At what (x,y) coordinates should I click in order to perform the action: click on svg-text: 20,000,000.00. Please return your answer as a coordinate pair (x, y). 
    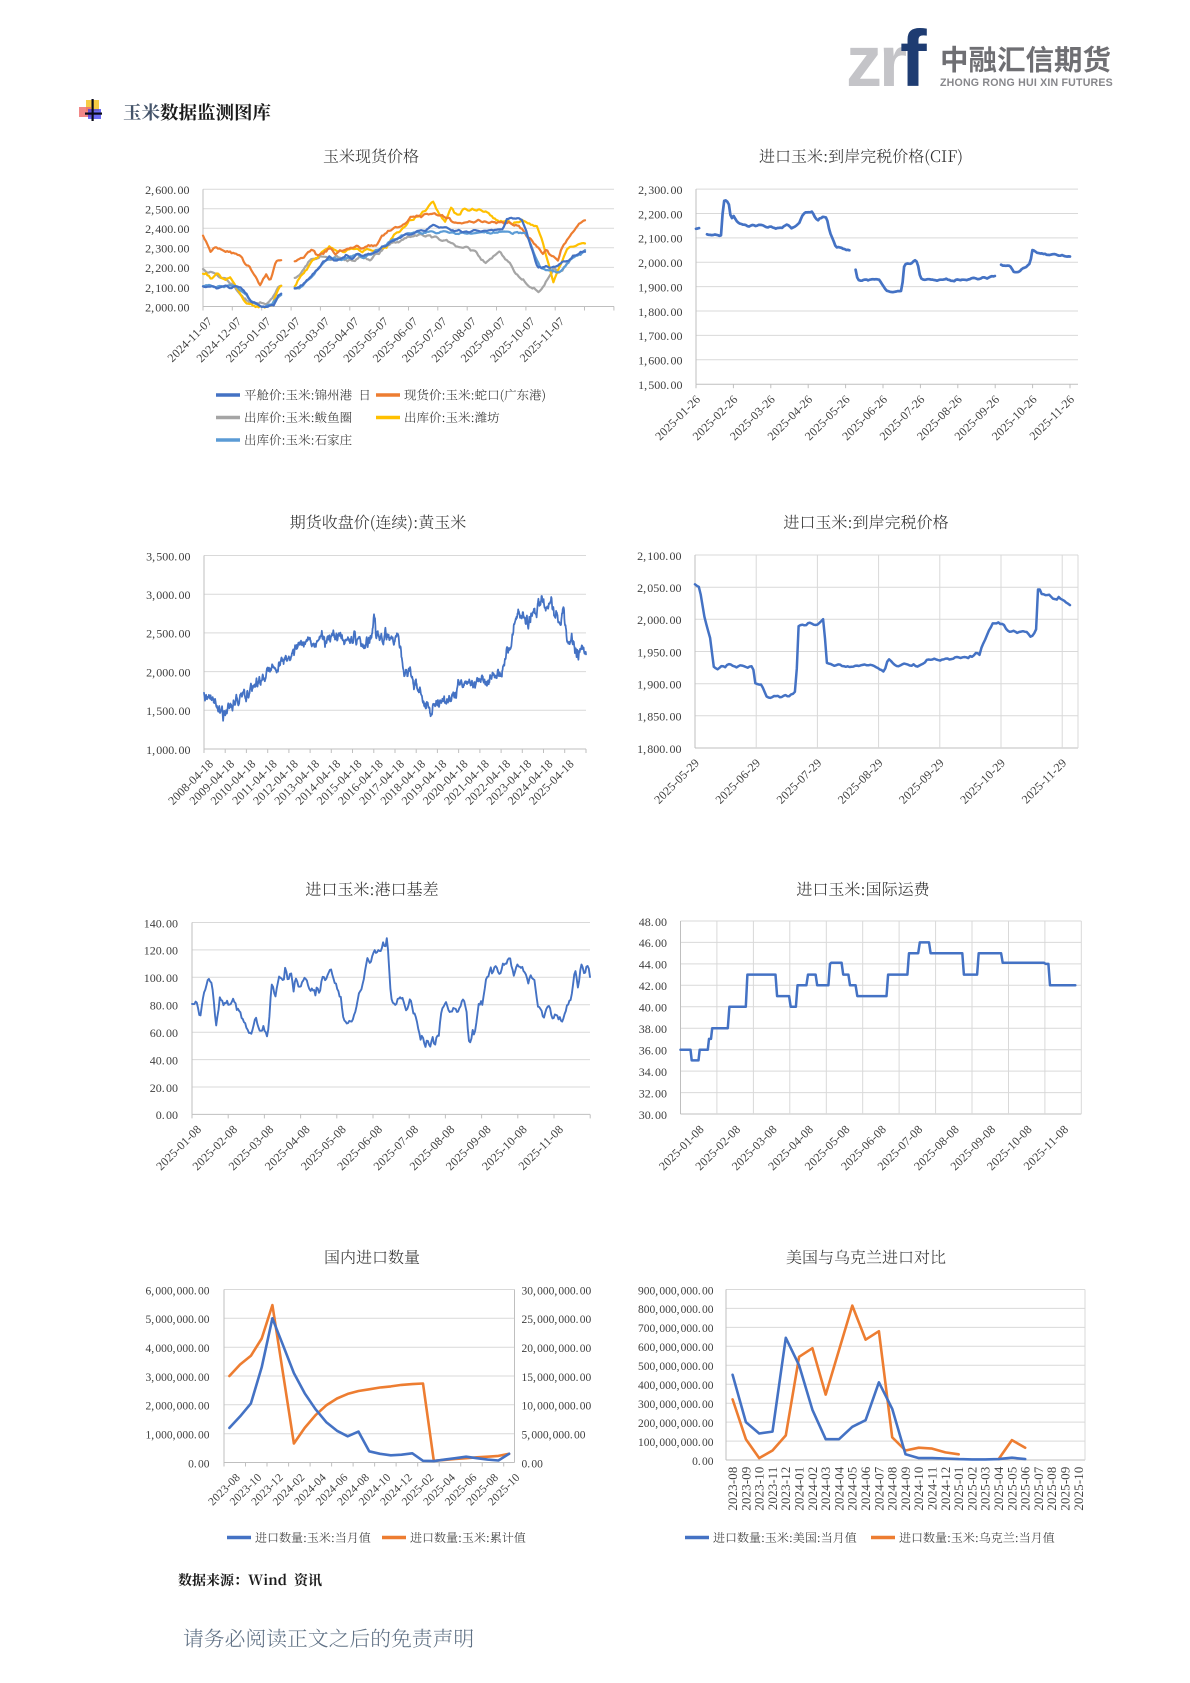
    Looking at the image, I should click on (557, 1349).